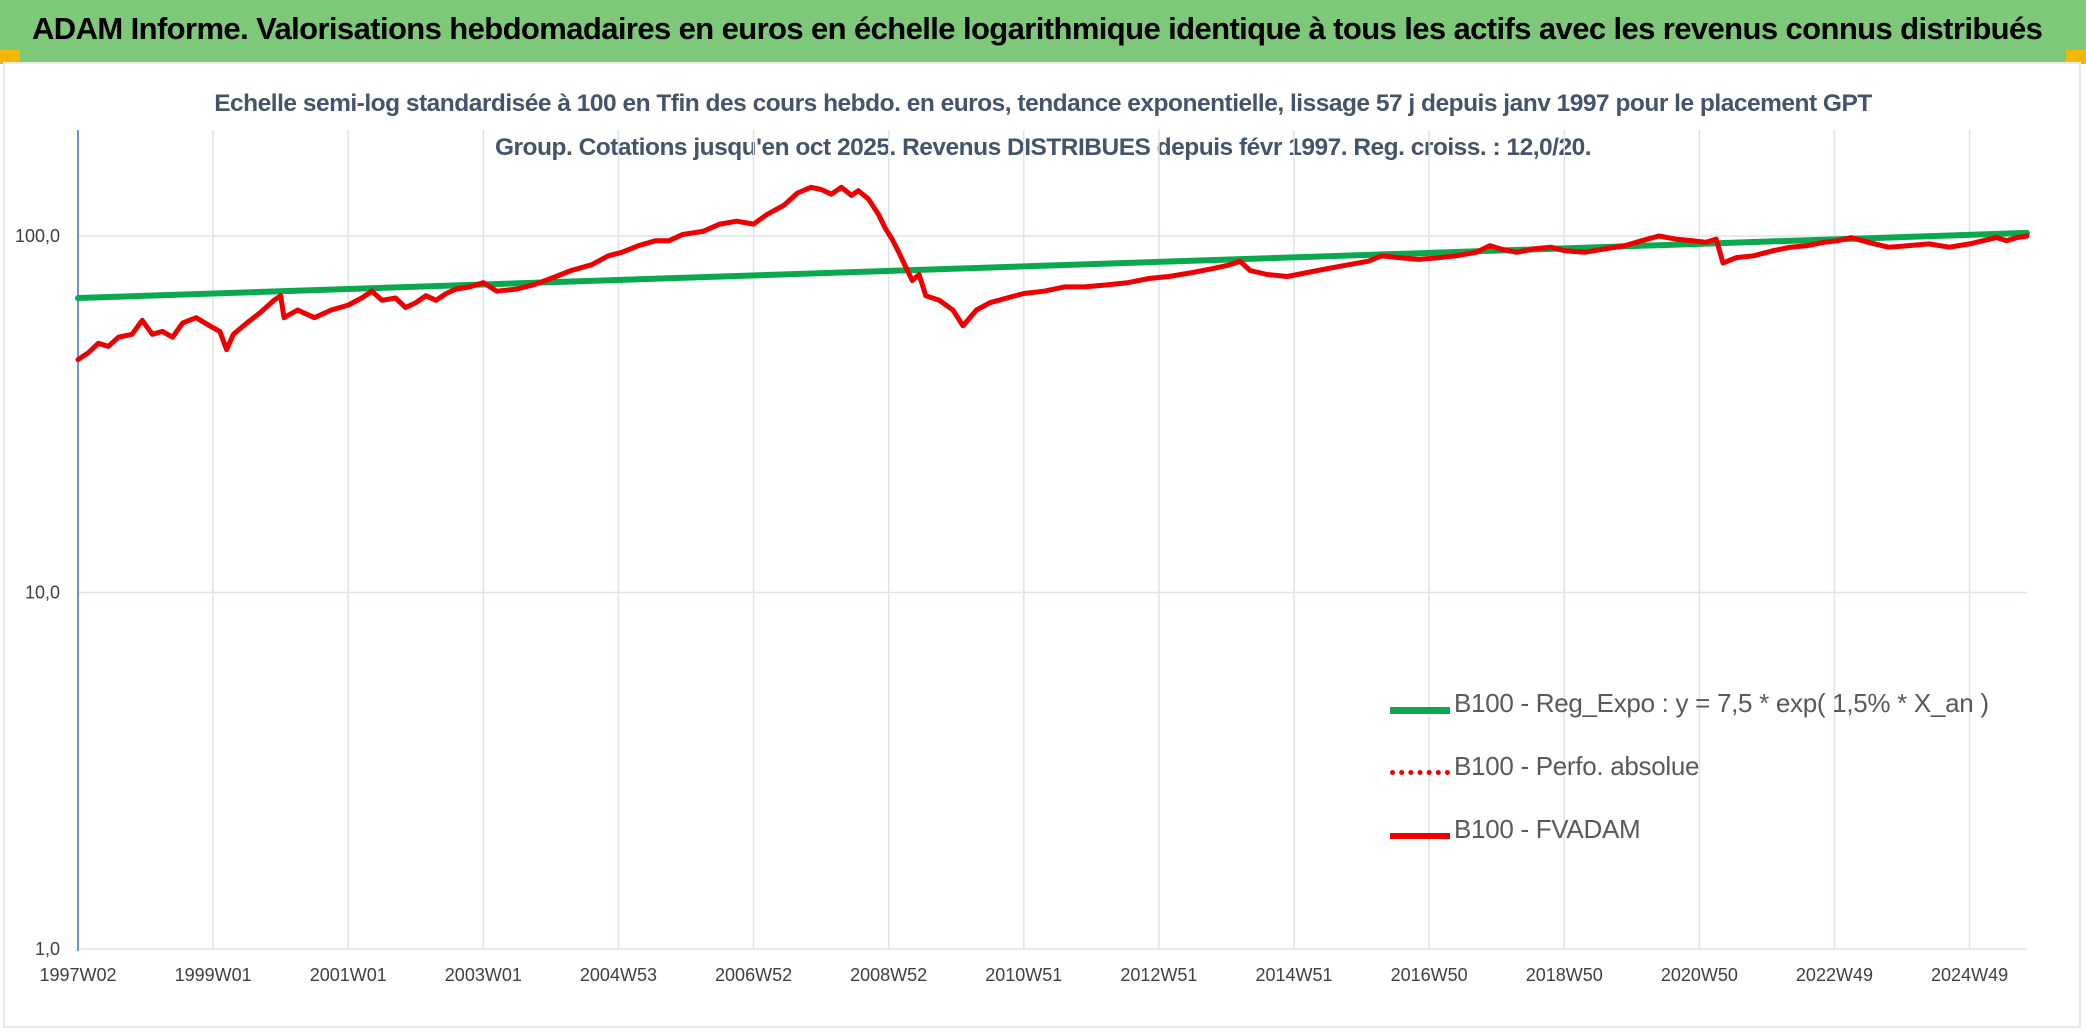 The width and height of the screenshot is (2086, 1033). Describe the element at coordinates (1420, 836) in the screenshot. I see `legend-swatch-red-solid` at that location.